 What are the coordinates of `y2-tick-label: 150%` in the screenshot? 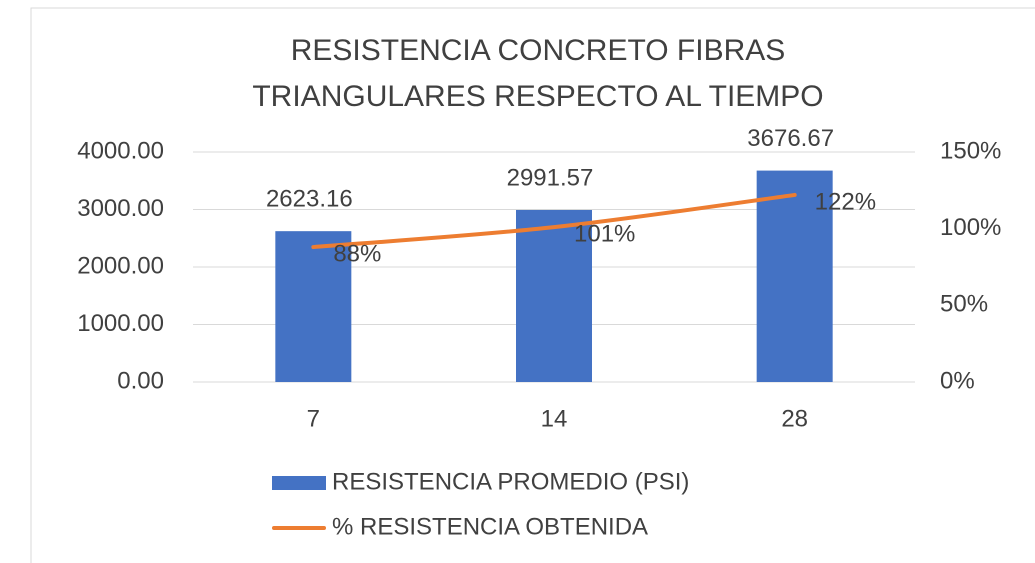 It's located at (970, 150).